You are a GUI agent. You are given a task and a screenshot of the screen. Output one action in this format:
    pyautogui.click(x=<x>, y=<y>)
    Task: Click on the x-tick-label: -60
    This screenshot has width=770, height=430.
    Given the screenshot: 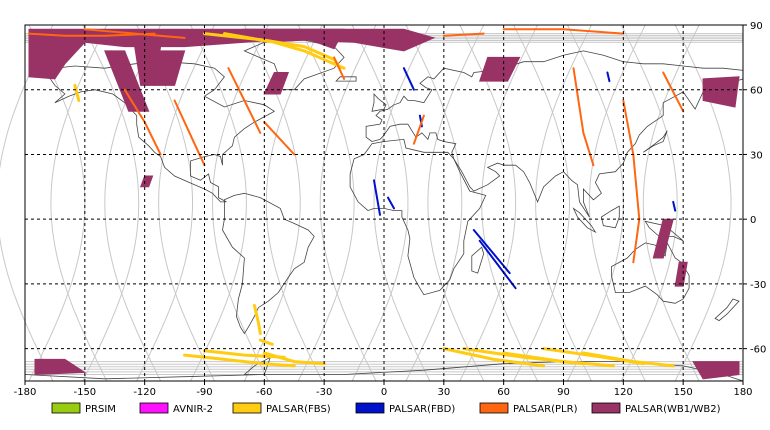 What is the action you would take?
    pyautogui.click(x=264, y=392)
    